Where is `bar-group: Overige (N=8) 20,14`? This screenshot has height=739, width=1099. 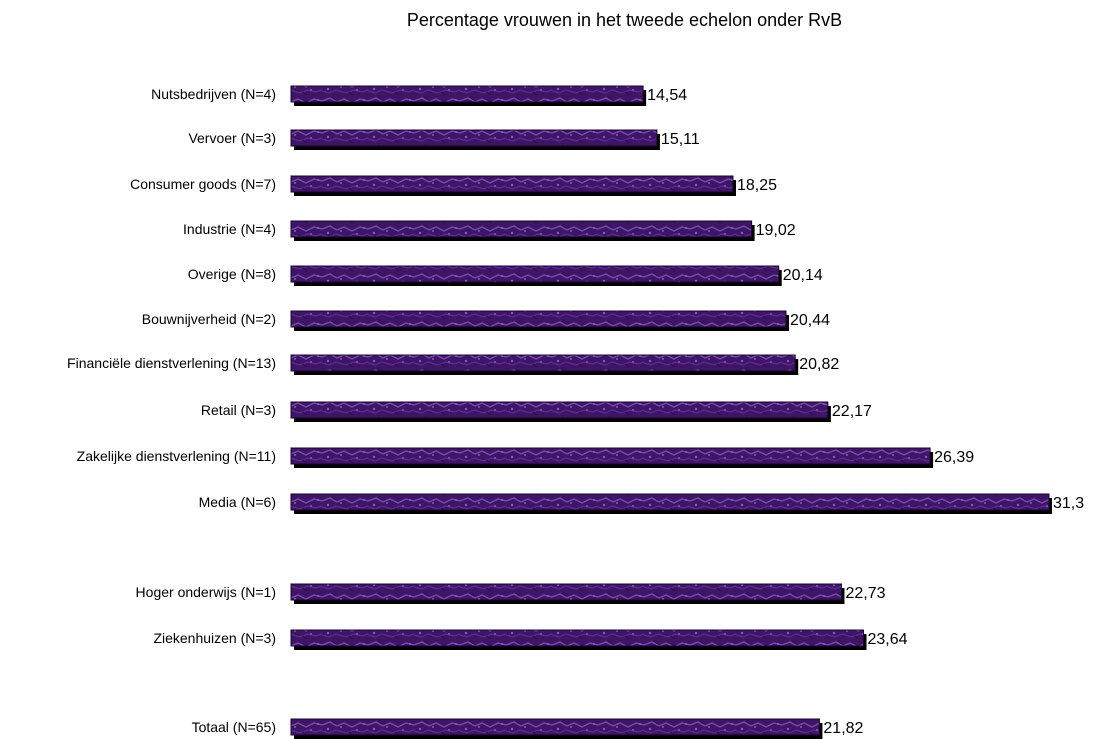
bar-group: Overige (N=8) 20,14 is located at coordinates (505, 275).